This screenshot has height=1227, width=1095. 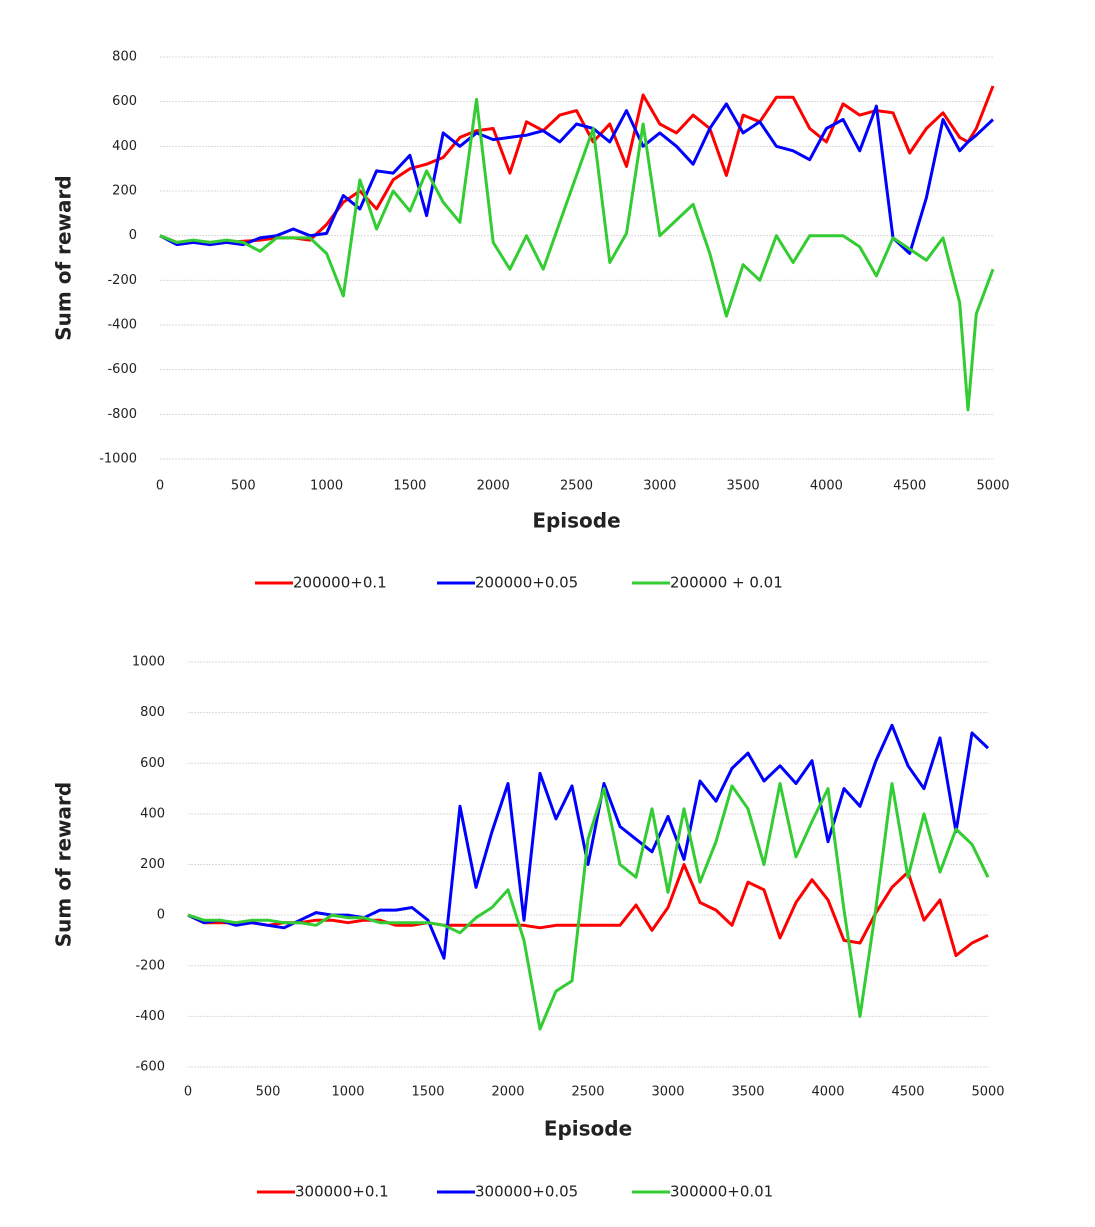 What do you see at coordinates (721, 1192) in the screenshot?
I see `legend-label: 300000+0.01` at bounding box center [721, 1192].